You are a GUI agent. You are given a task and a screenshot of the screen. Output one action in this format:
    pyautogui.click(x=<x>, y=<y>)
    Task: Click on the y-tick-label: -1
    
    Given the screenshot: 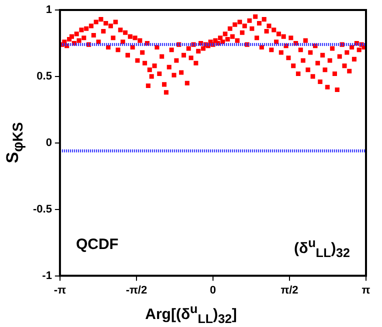 What is the action you would take?
    pyautogui.click(x=47, y=276)
    